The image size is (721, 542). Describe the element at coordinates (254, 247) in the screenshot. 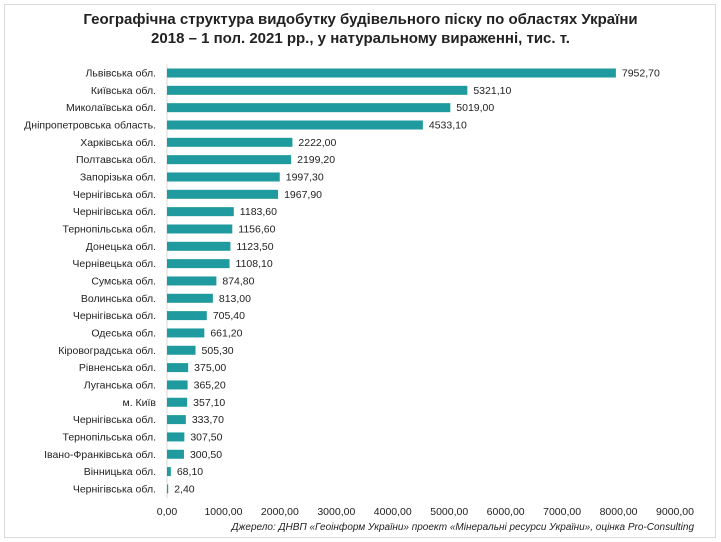

I see `value-label: 1123,50` at that location.